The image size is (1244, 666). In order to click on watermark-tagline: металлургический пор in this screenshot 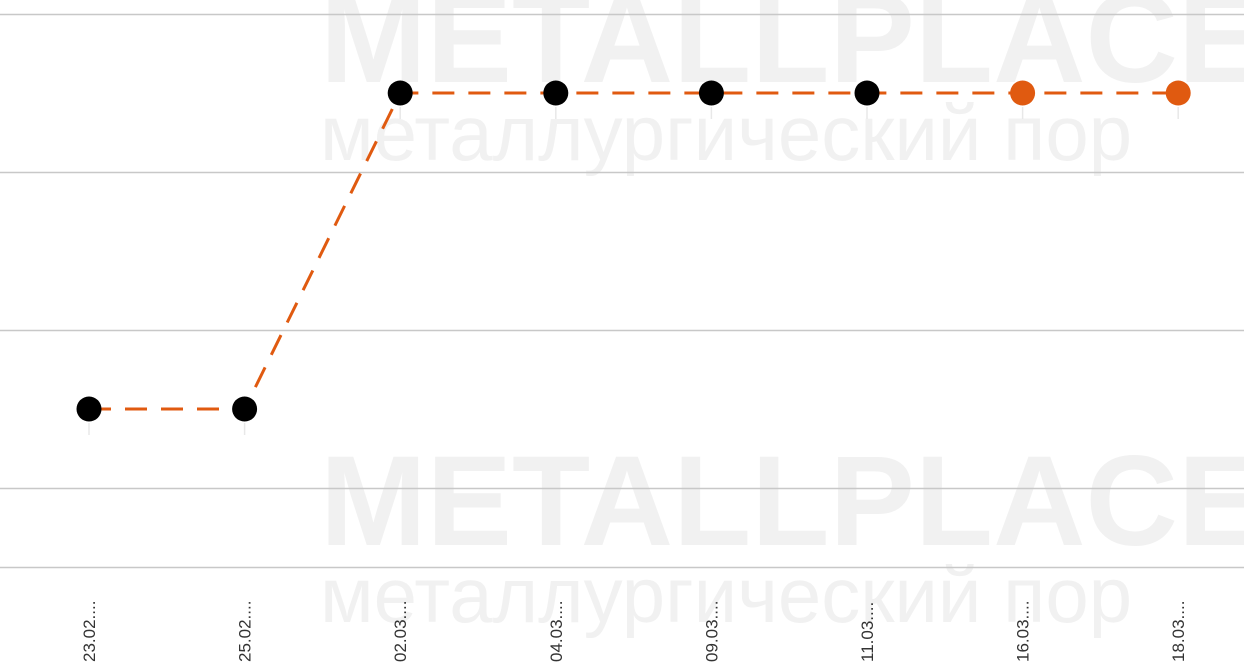, I will do `click(726, 133)`.